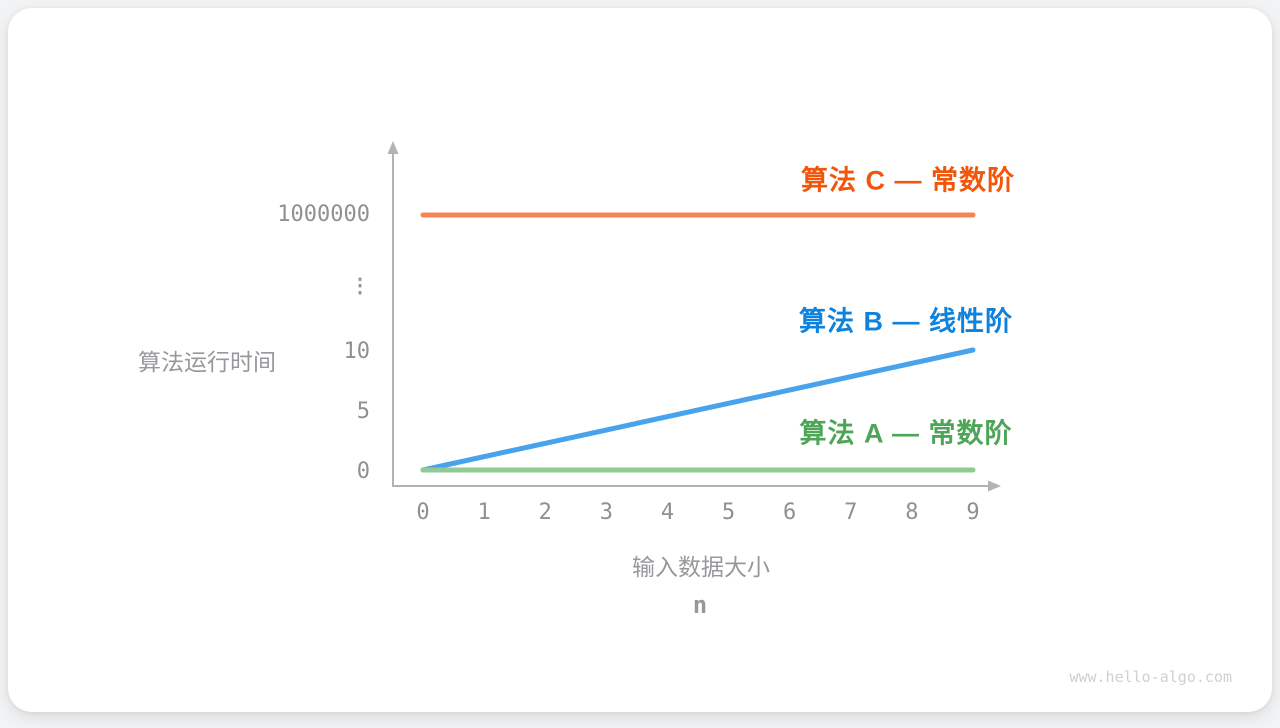 The width and height of the screenshot is (1280, 728). Describe the element at coordinates (423, 512) in the screenshot. I see `x-tick-label: 0` at that location.